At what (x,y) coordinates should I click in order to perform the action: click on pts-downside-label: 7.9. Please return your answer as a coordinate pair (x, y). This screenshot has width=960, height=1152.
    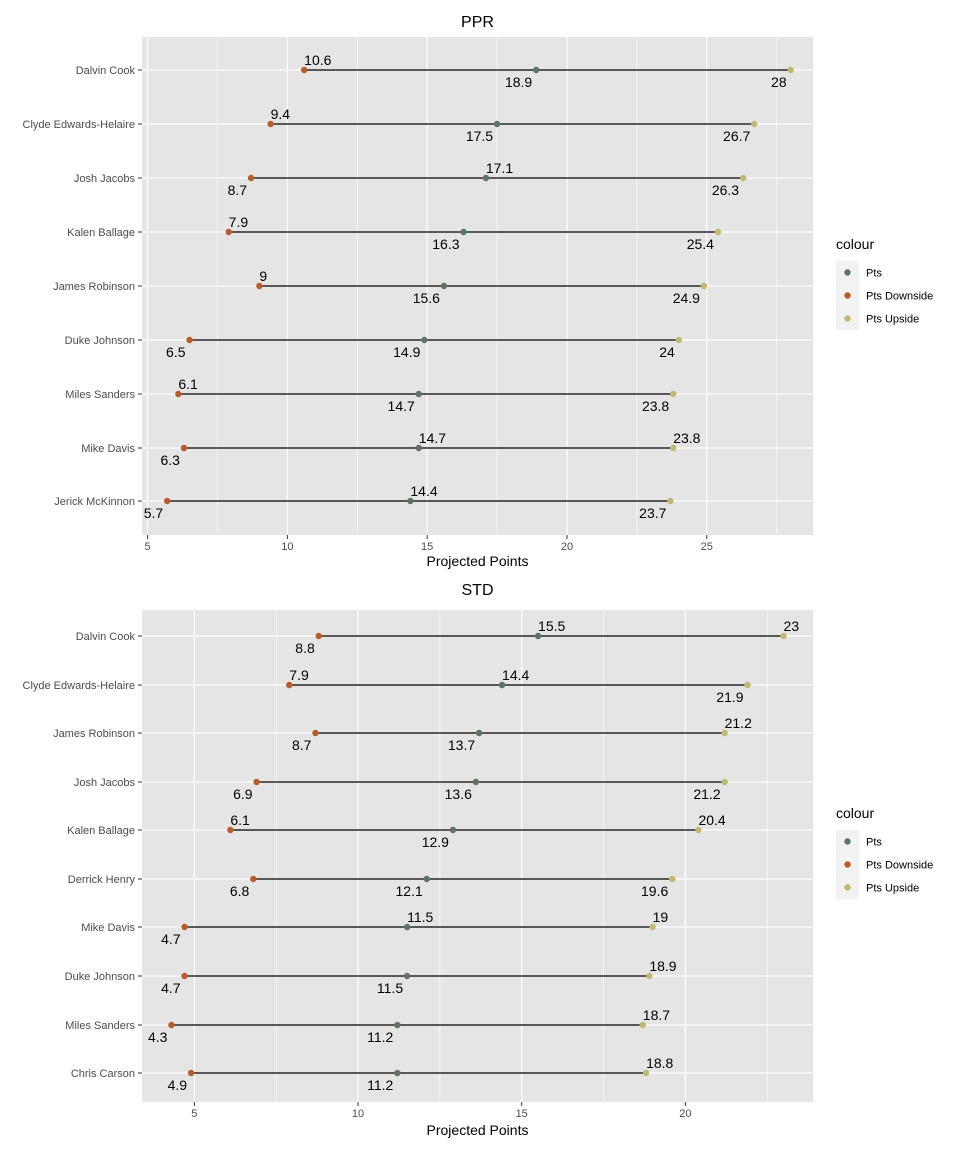
    Looking at the image, I should click on (239, 222).